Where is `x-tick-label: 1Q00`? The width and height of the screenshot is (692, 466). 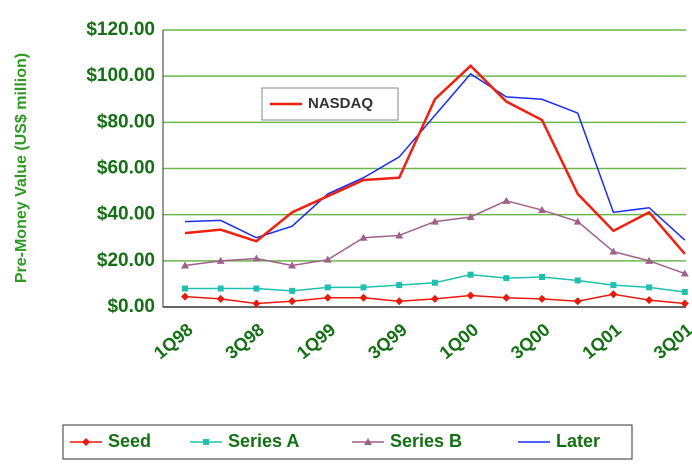
x-tick-label: 1Q00 is located at coordinates (459, 341).